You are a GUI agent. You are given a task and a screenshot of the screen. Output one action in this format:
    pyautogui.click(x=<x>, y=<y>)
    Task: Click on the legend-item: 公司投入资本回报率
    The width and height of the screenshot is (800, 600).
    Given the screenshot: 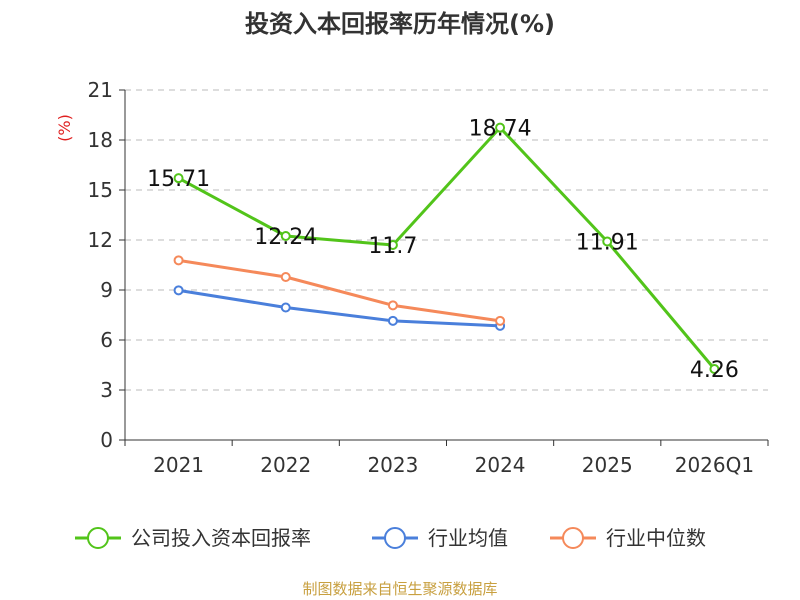 What is the action you would take?
    pyautogui.click(x=193, y=538)
    